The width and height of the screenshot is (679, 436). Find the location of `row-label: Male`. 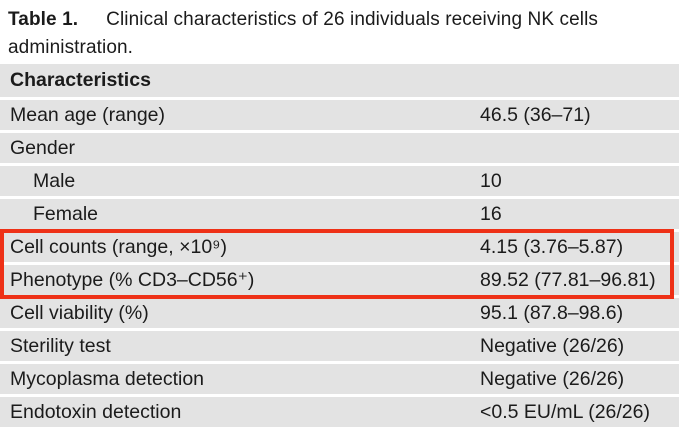

row-label: Male is located at coordinates (54, 180).